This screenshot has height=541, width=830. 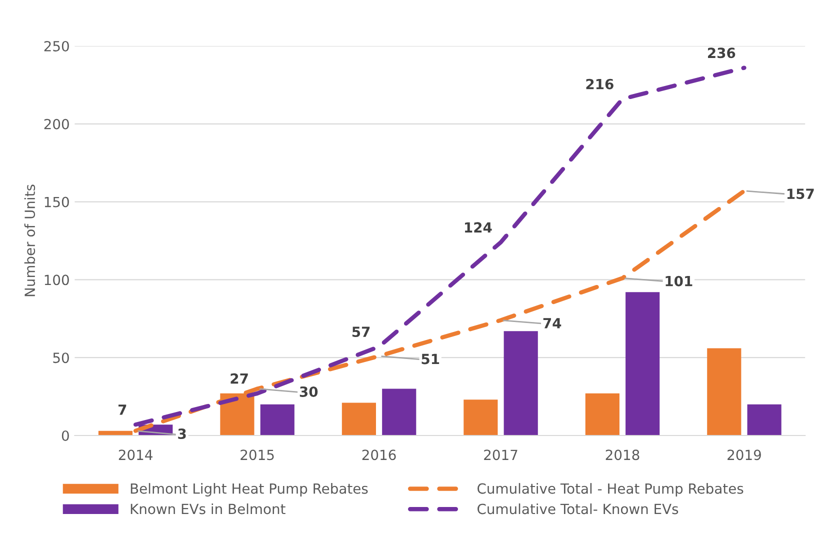 What do you see at coordinates (122, 409) in the screenshot?
I see `data-label: 7` at bounding box center [122, 409].